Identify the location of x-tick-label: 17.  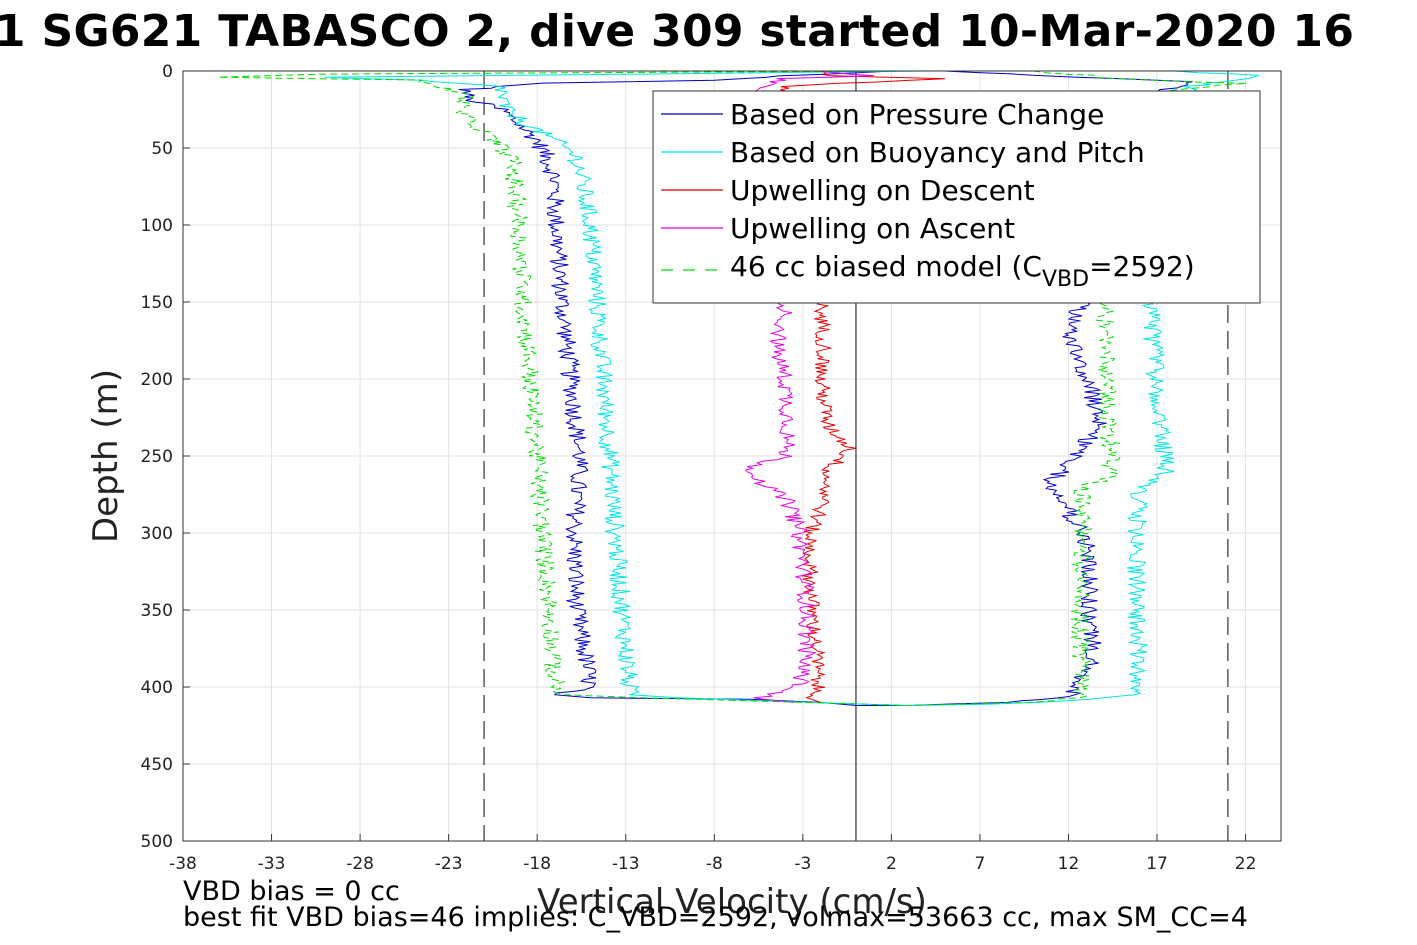
(1157, 864).